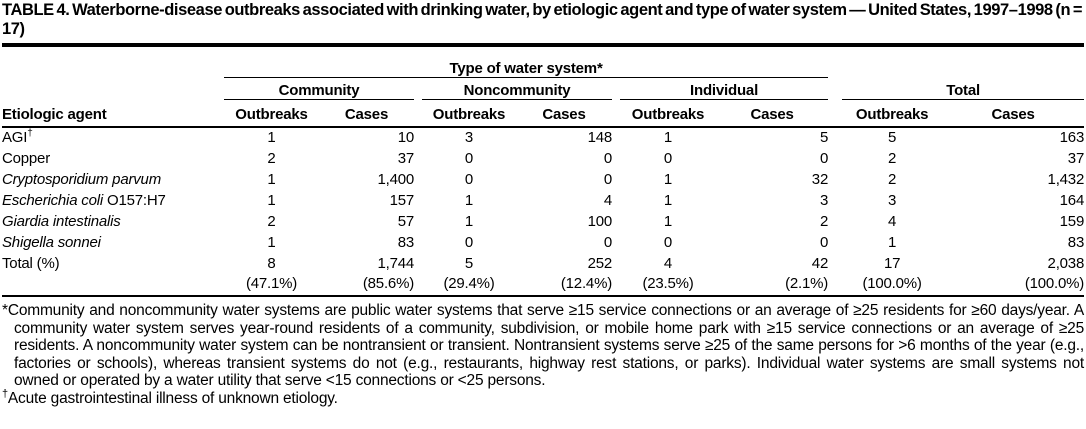 The image size is (1086, 429). What do you see at coordinates (607, 200) in the screenshot?
I see `cell-cases: 4` at bounding box center [607, 200].